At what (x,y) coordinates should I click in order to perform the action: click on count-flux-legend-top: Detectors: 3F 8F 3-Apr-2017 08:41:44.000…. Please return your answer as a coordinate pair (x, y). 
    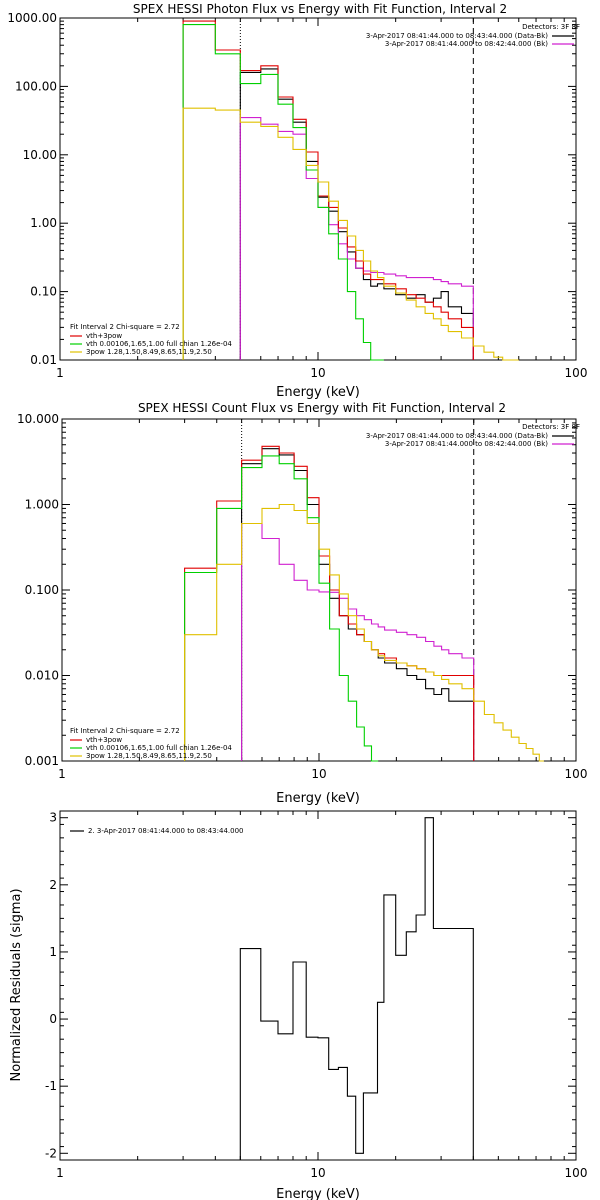
    Looking at the image, I should click on (473, 435).